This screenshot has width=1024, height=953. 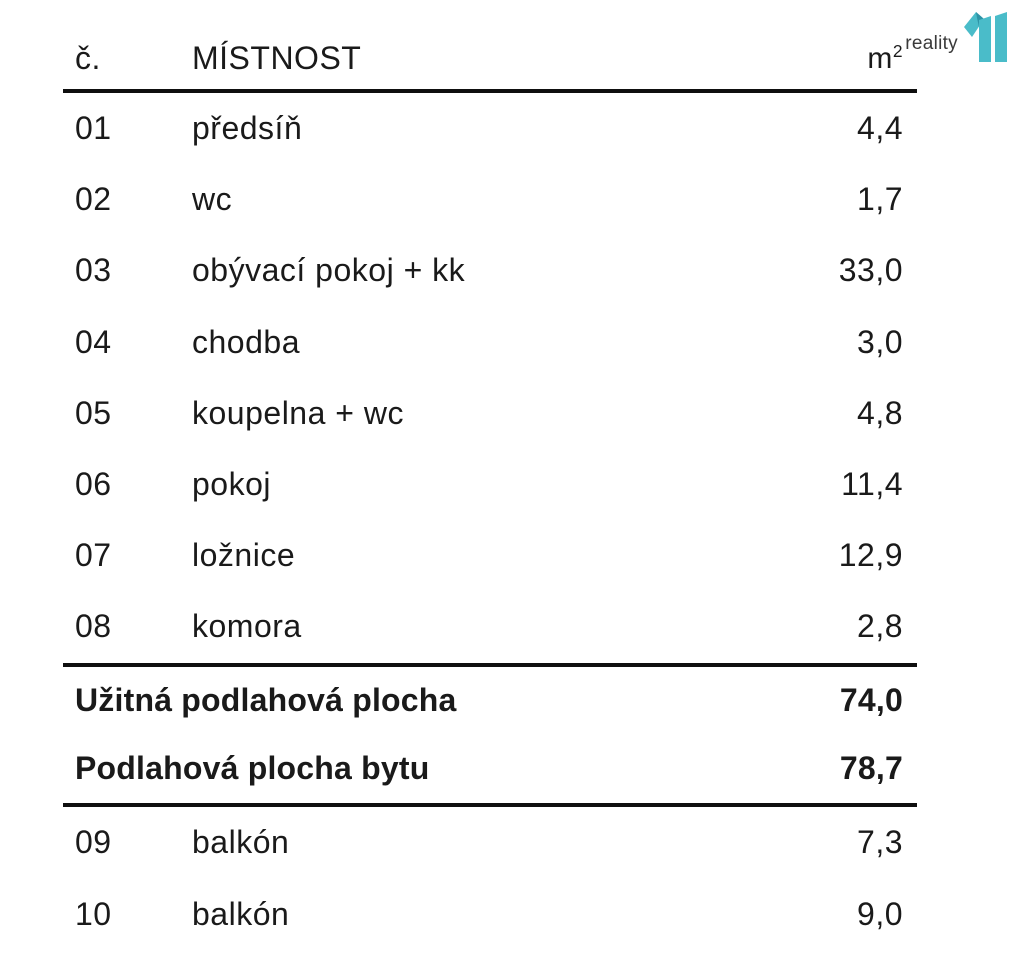 I want to click on brand-name: reality, so click(x=931, y=43).